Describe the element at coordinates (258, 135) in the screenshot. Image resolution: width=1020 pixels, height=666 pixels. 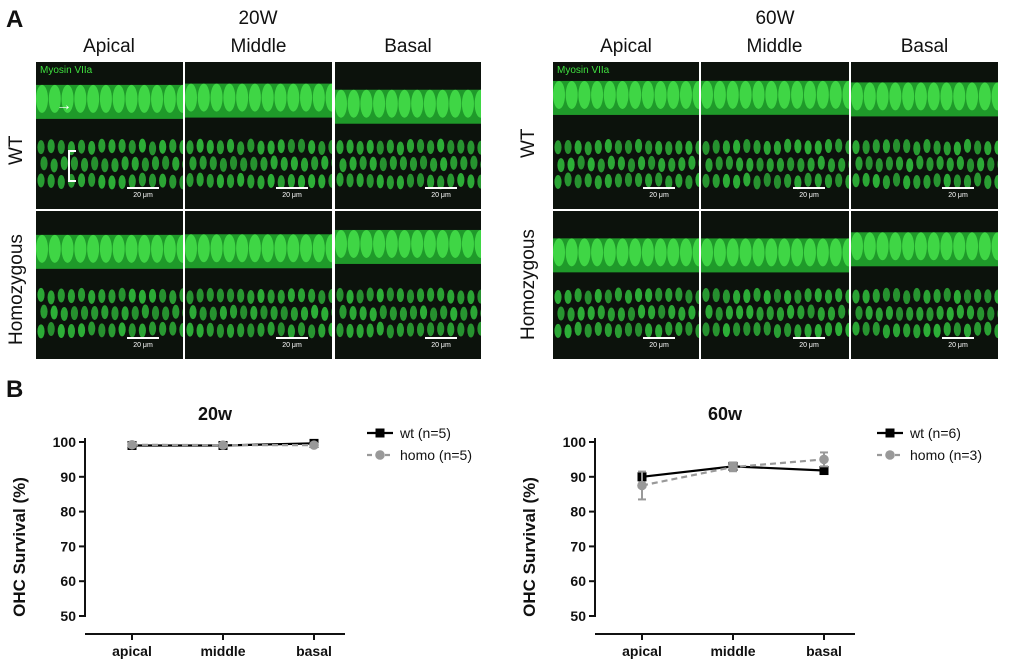
I see `micrograph-20w-wt-middle: 20 μm` at that location.